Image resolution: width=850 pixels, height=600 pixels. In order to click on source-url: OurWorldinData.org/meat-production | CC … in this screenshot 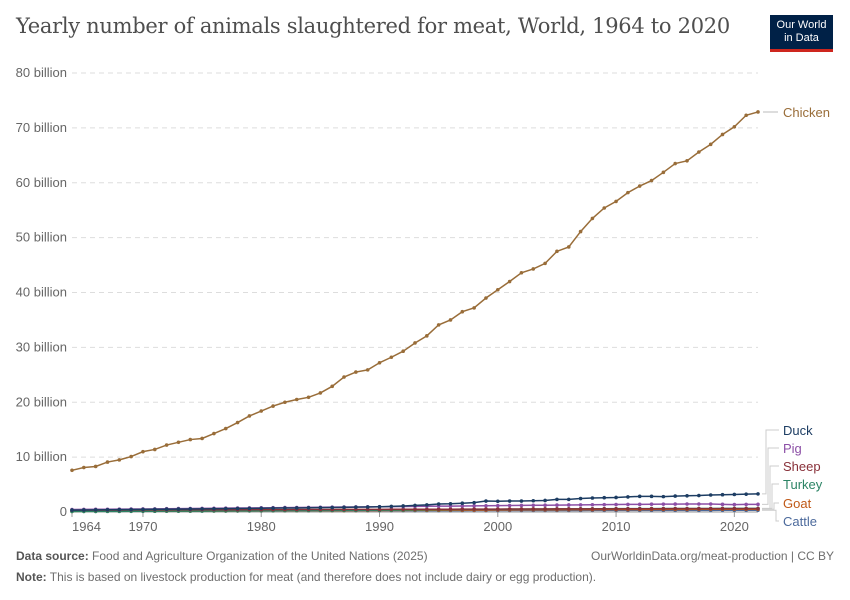, I will do `click(712, 556)`.